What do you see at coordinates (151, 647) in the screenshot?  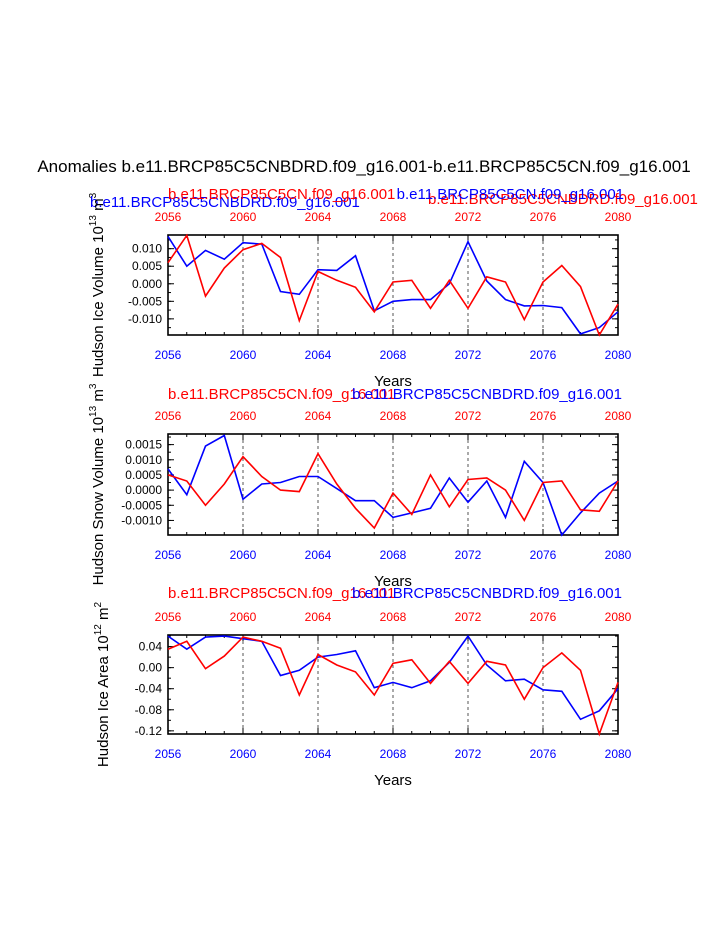 I see `y-tick-label: 0.04` at bounding box center [151, 647].